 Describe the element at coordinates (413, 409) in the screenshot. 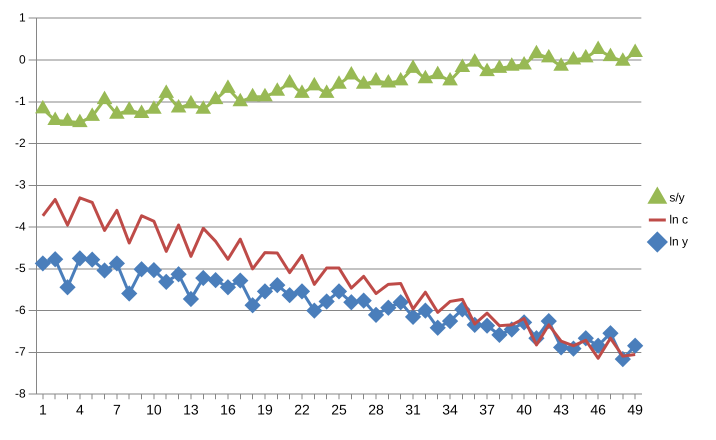

I see `x-tick-label: 31` at that location.